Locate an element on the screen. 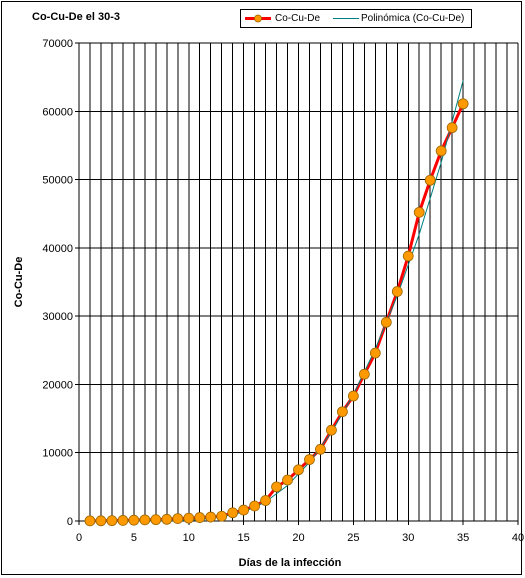  y-tick-label: 40000 is located at coordinates (57, 249).